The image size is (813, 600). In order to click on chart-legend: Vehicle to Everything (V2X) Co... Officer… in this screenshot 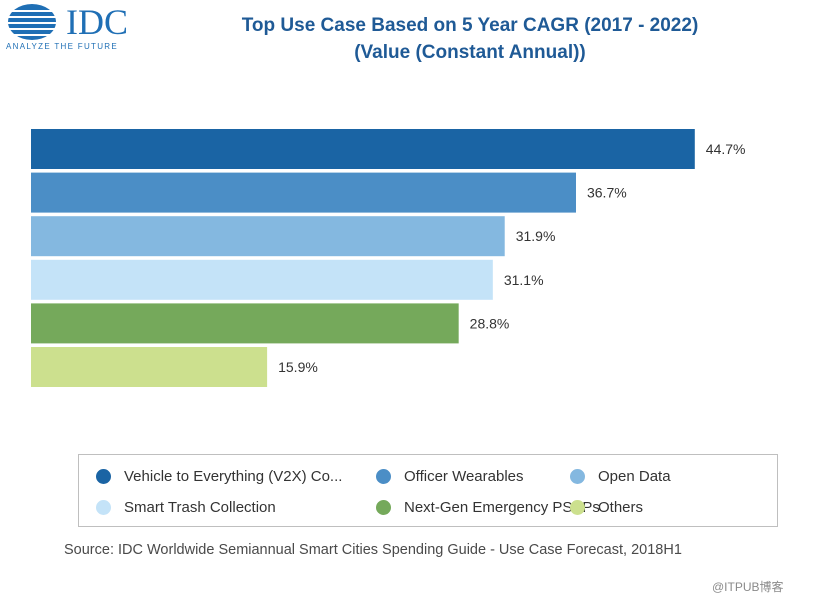, I will do `click(428, 490)`.